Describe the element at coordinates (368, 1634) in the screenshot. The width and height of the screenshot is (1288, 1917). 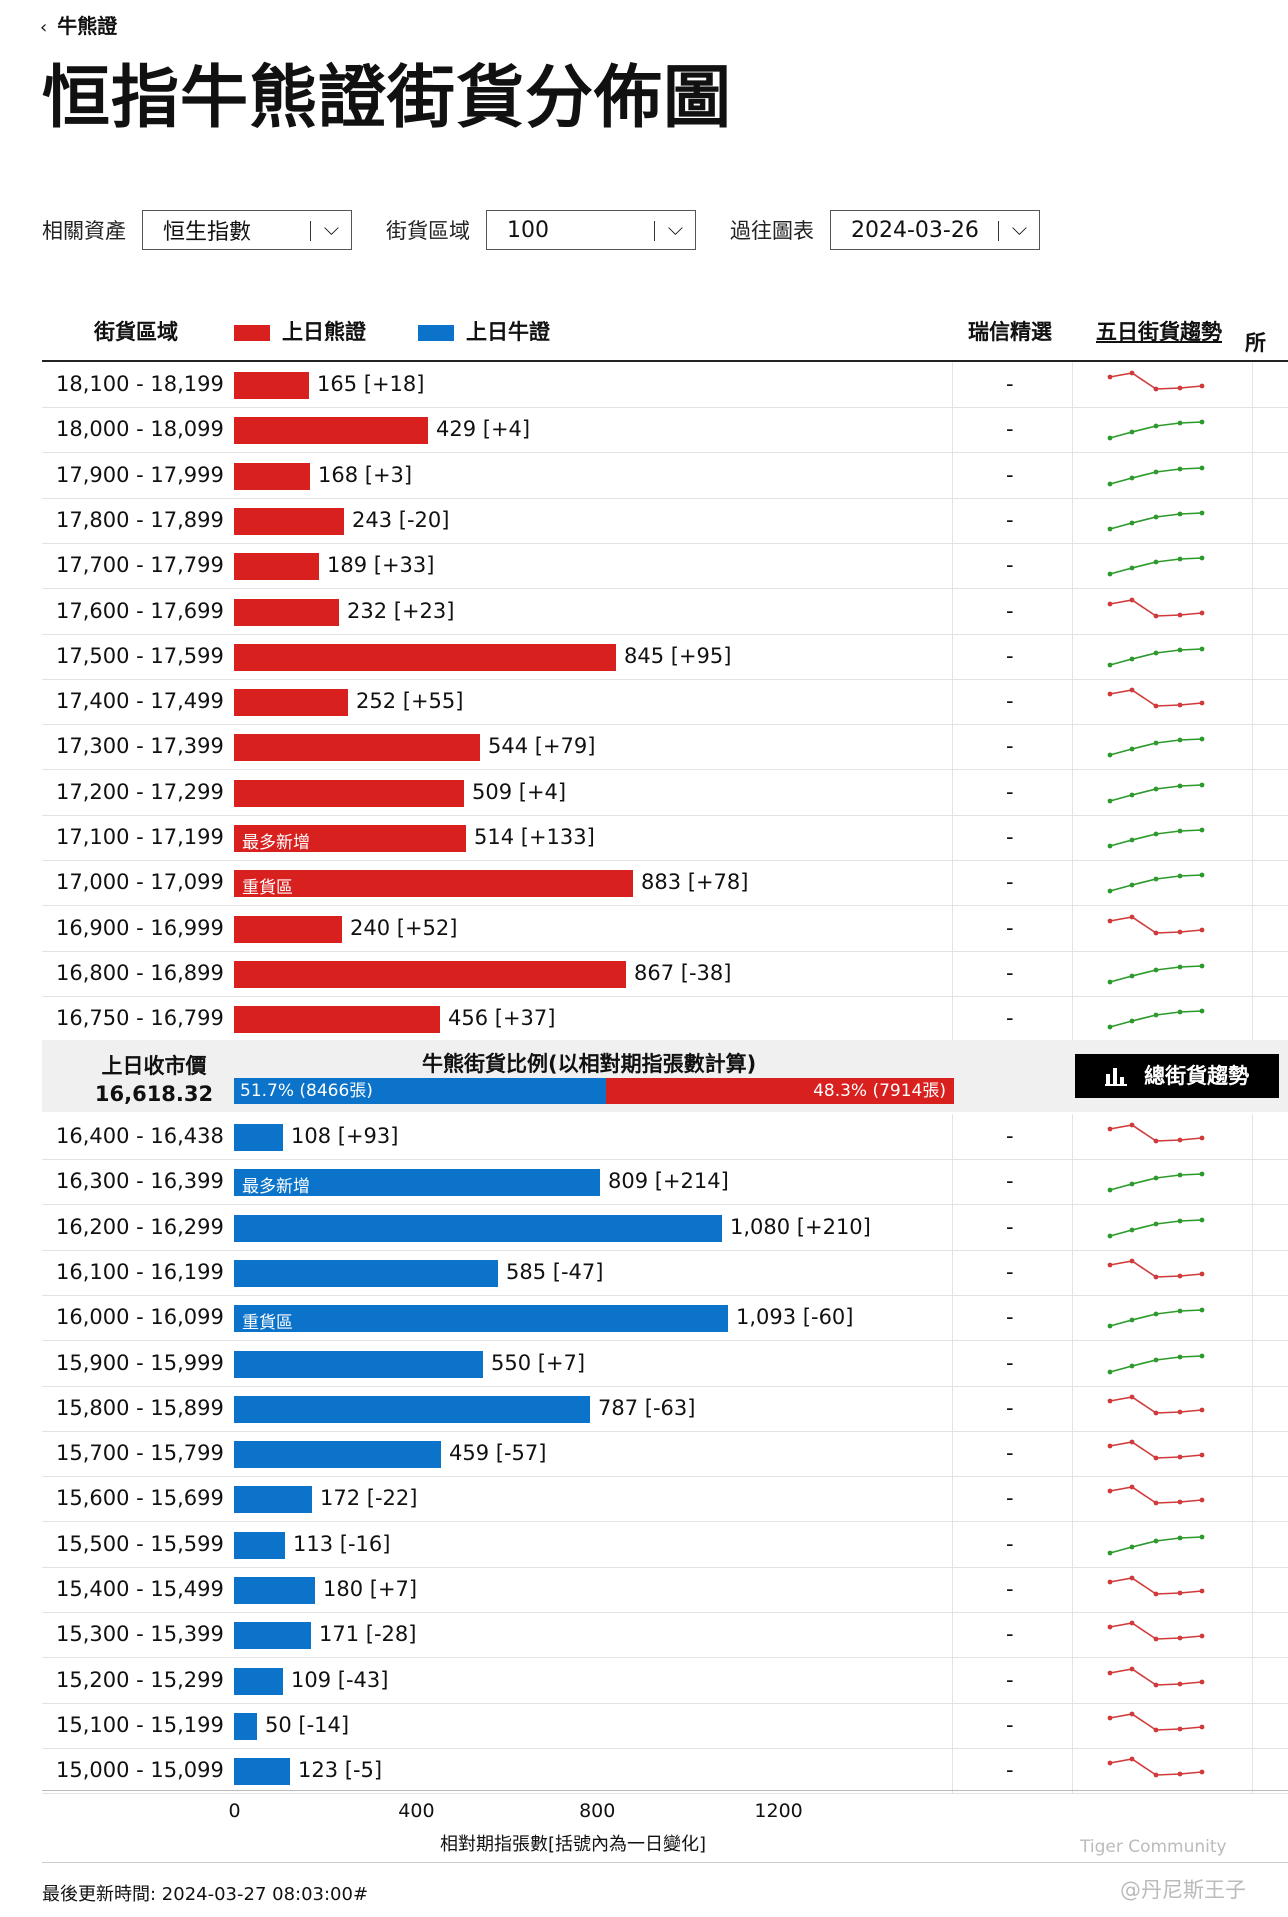
I see `bar-value-label: 171 [-28]` at that location.